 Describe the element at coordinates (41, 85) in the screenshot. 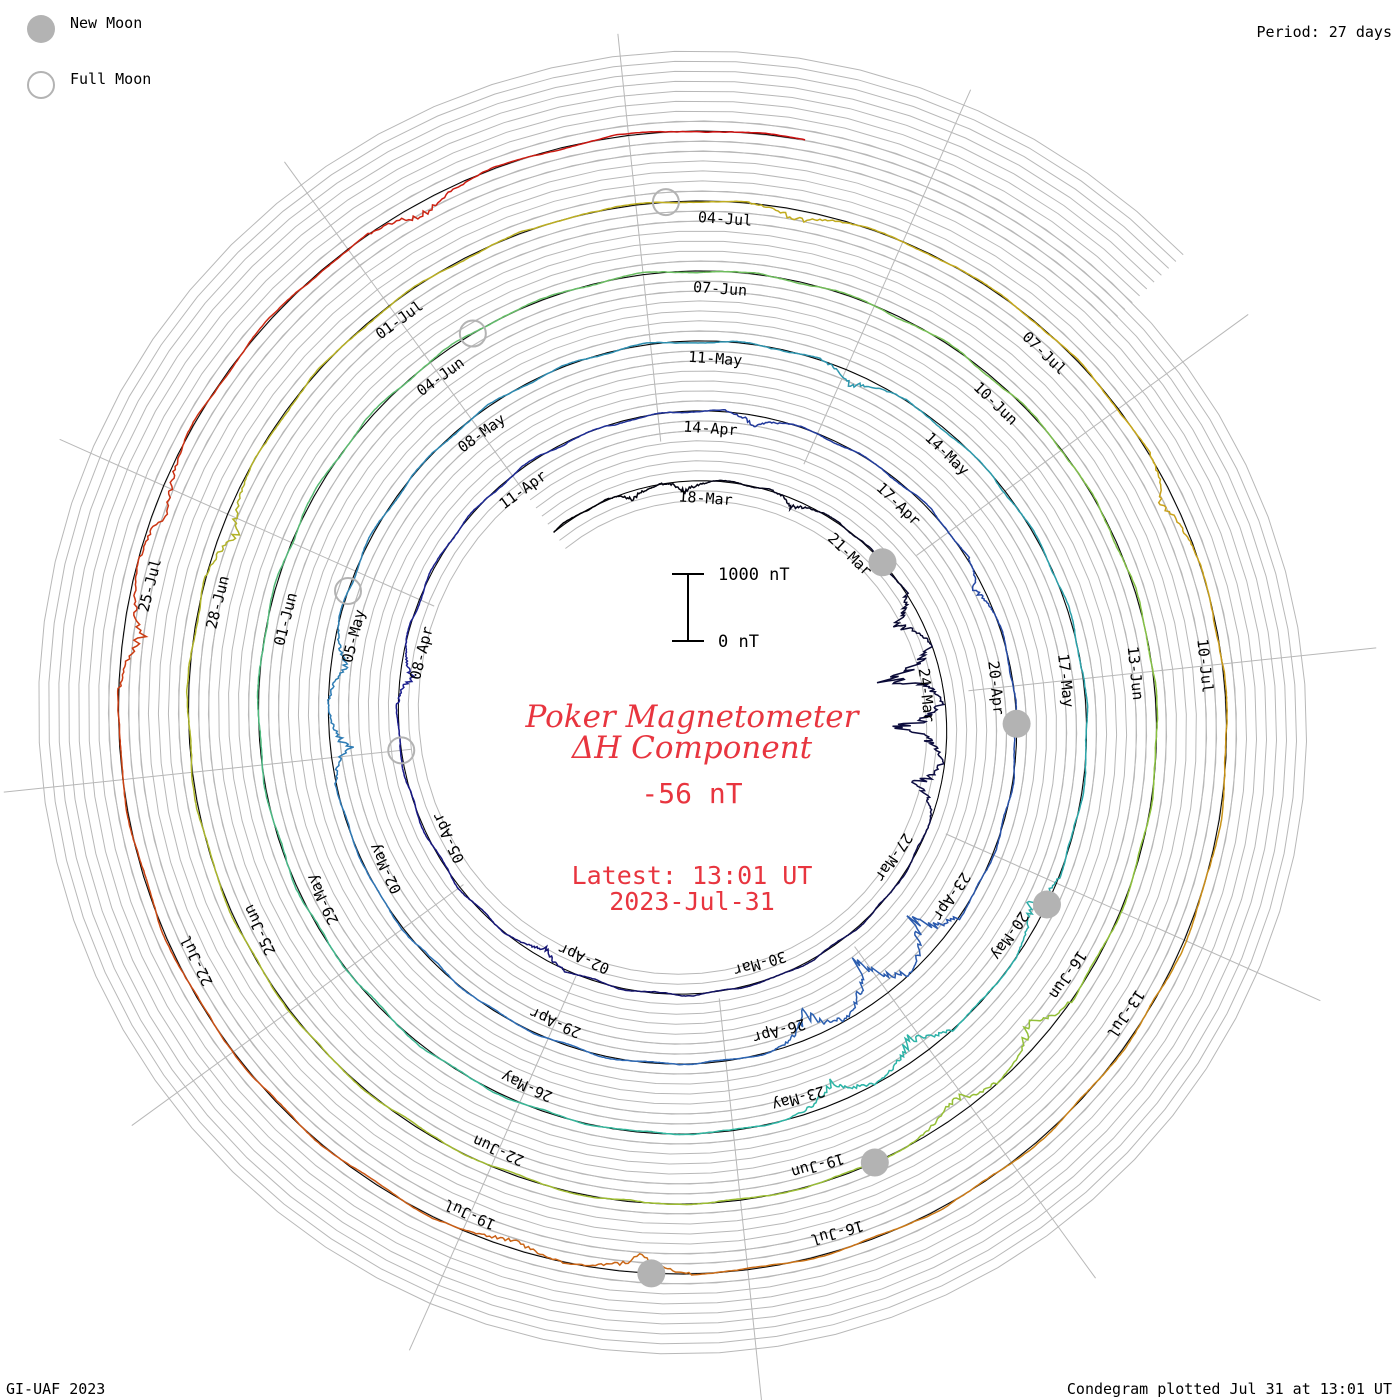

I see `full-moon-legend-icon` at that location.